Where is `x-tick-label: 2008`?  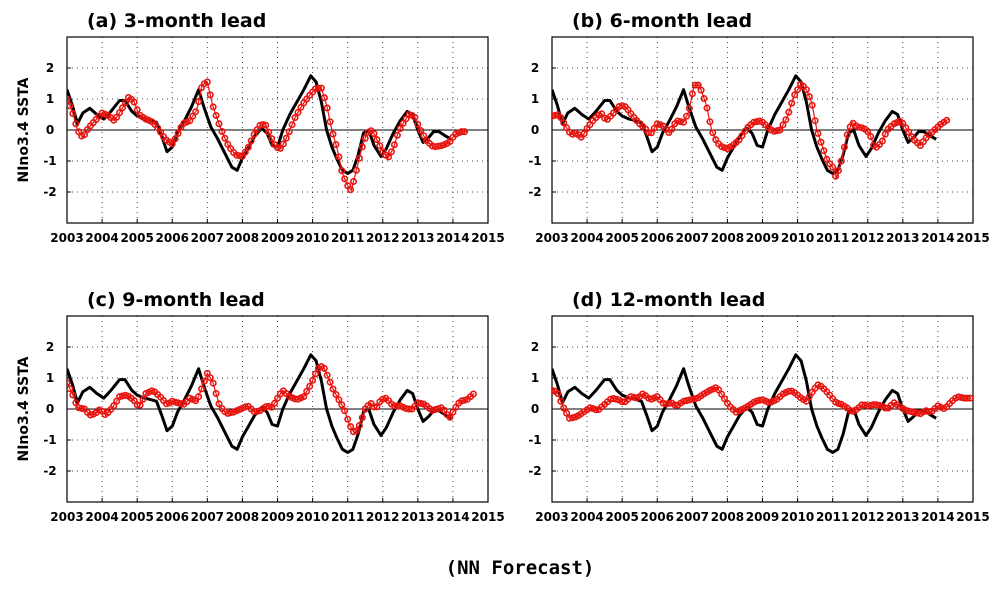
x-tick-label: 2008 is located at coordinates (242, 238).